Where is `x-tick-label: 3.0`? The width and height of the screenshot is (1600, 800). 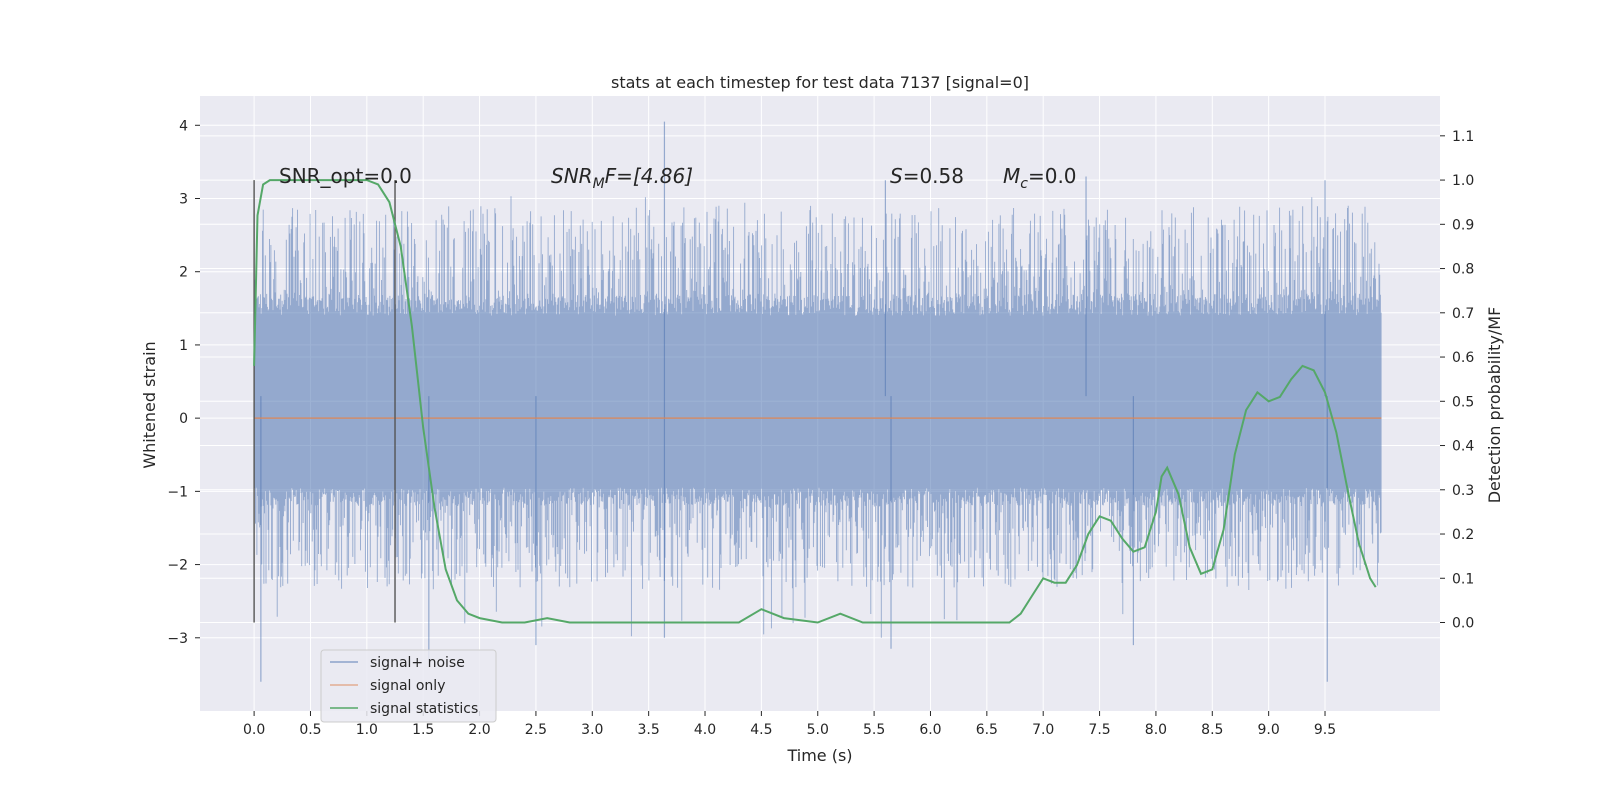
x-tick-label: 3.0 is located at coordinates (592, 730).